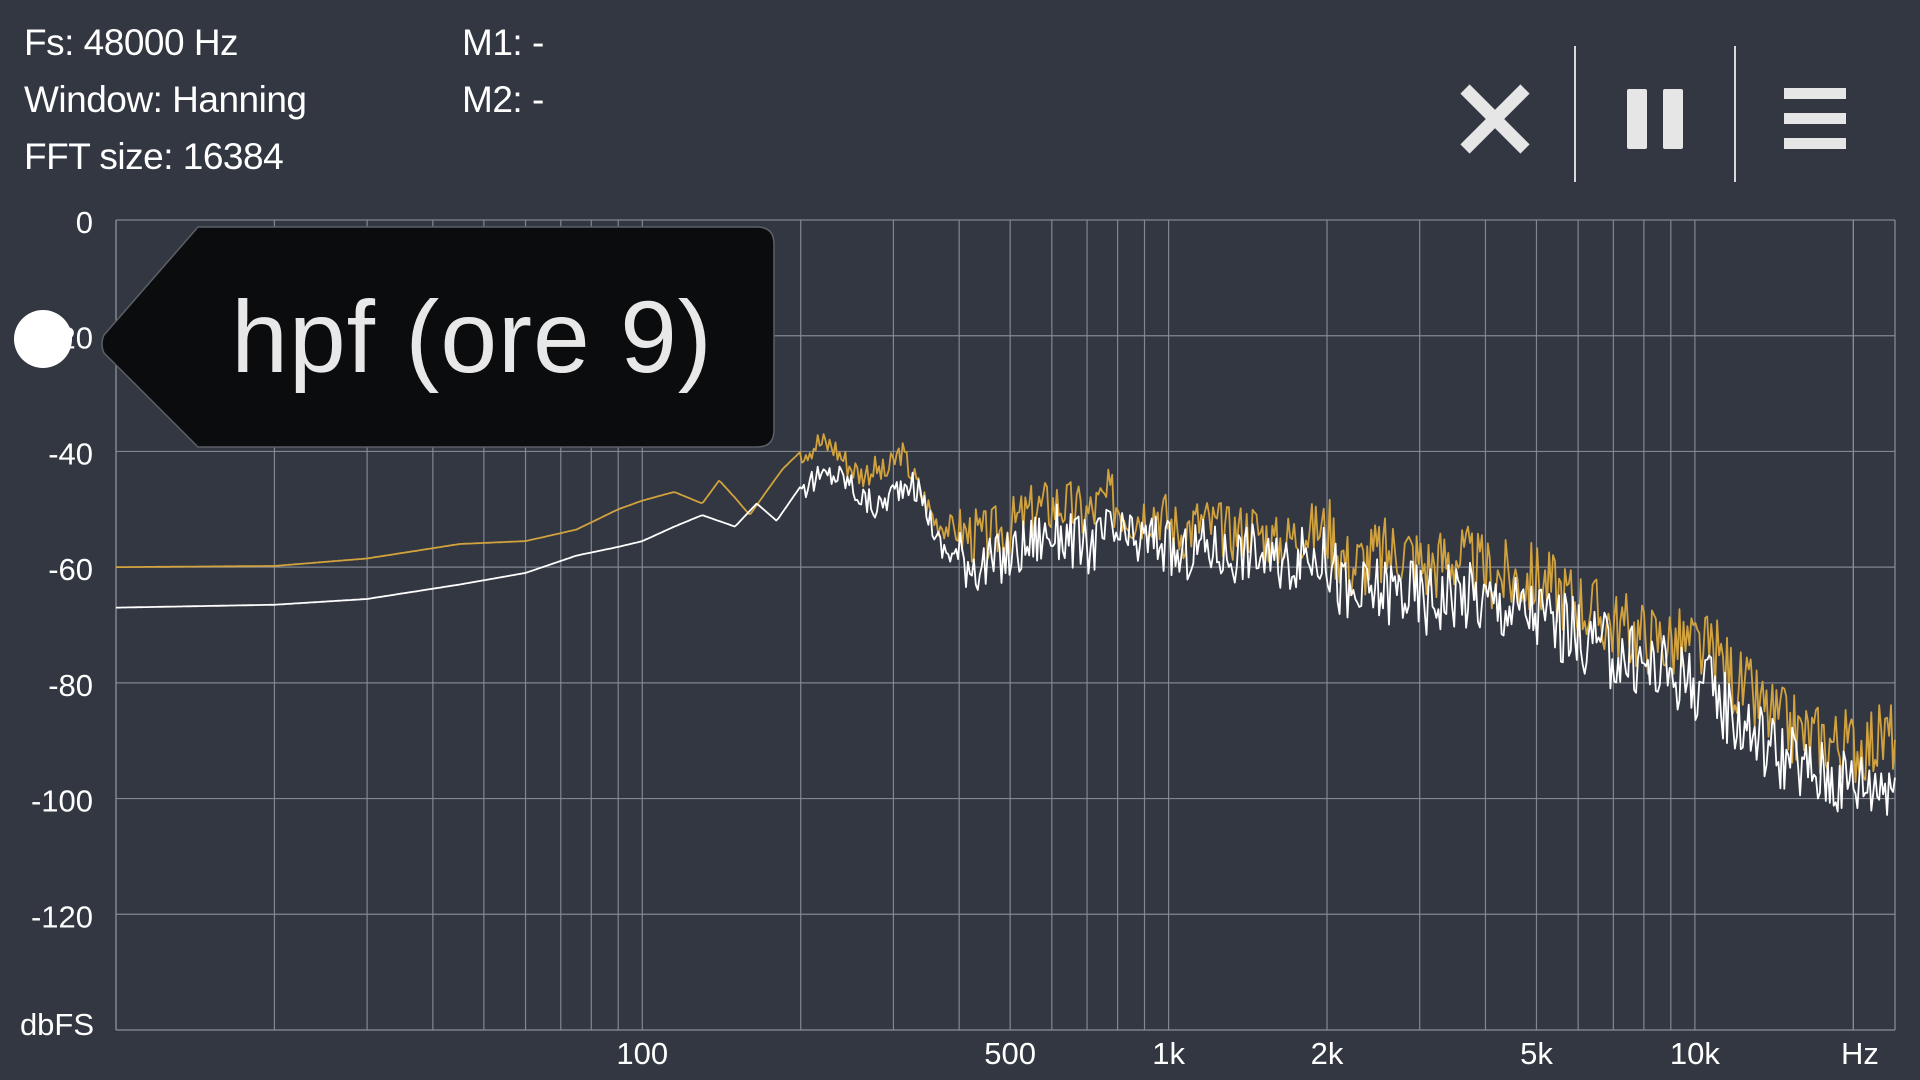  What do you see at coordinates (62, 916) in the screenshot?
I see `y-tick-label: -120` at bounding box center [62, 916].